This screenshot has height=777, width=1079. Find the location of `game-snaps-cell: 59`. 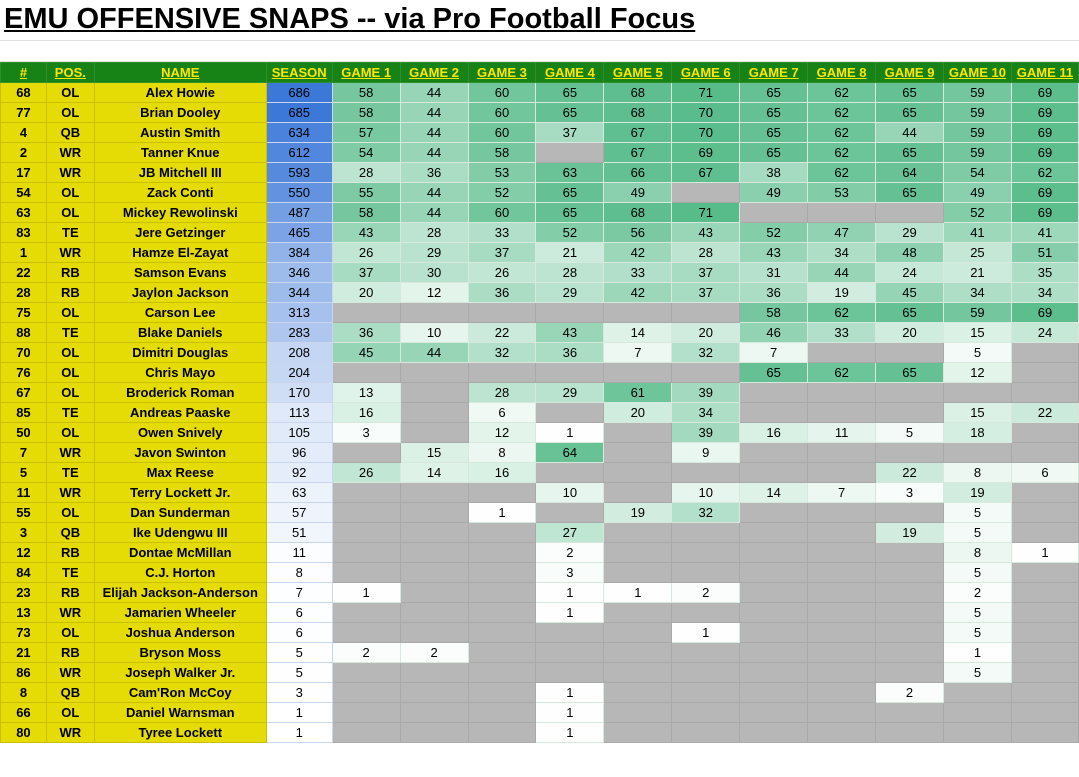

game-snaps-cell: 59 is located at coordinates (977, 112).